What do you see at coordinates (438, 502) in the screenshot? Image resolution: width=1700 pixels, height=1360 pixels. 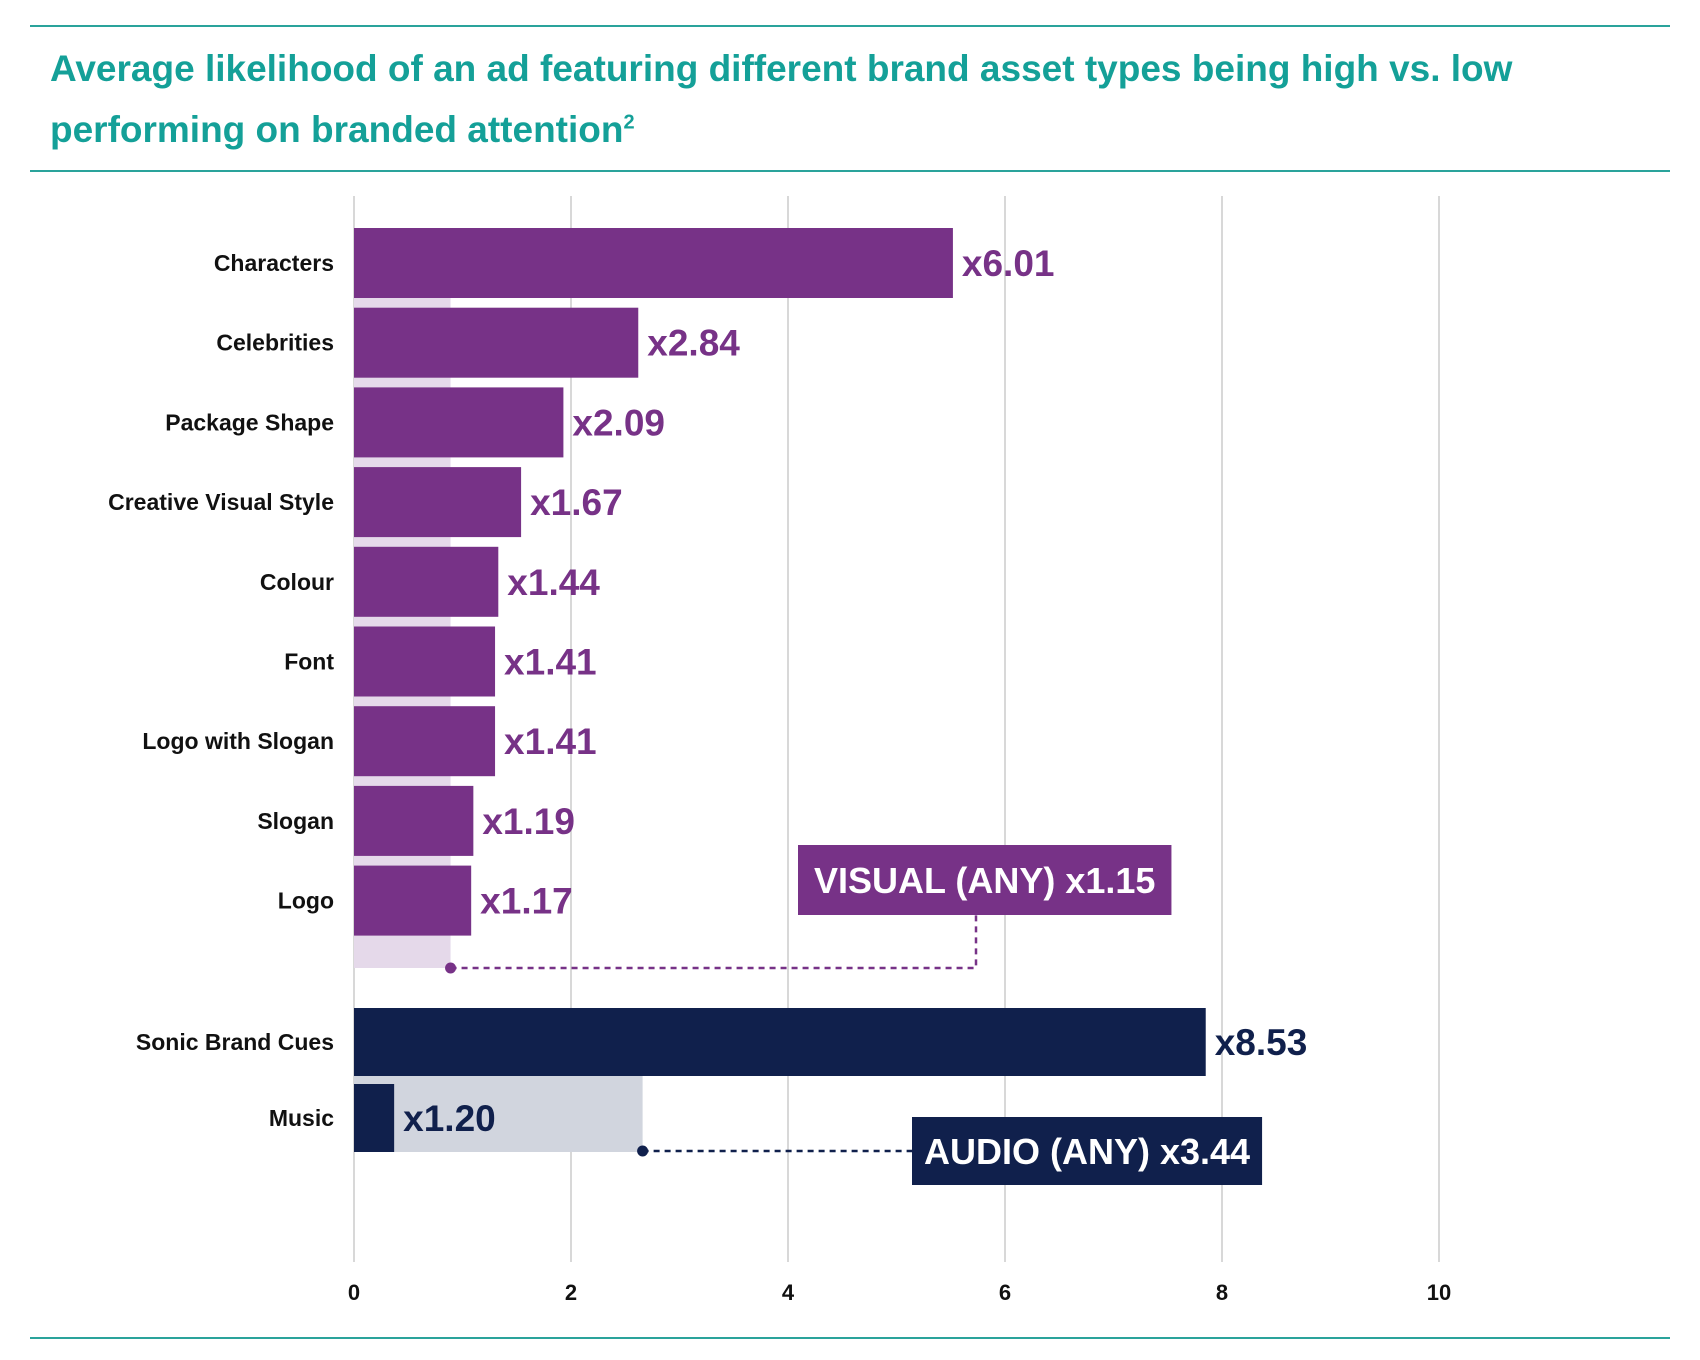 I see `bar-creative-visual-style` at bounding box center [438, 502].